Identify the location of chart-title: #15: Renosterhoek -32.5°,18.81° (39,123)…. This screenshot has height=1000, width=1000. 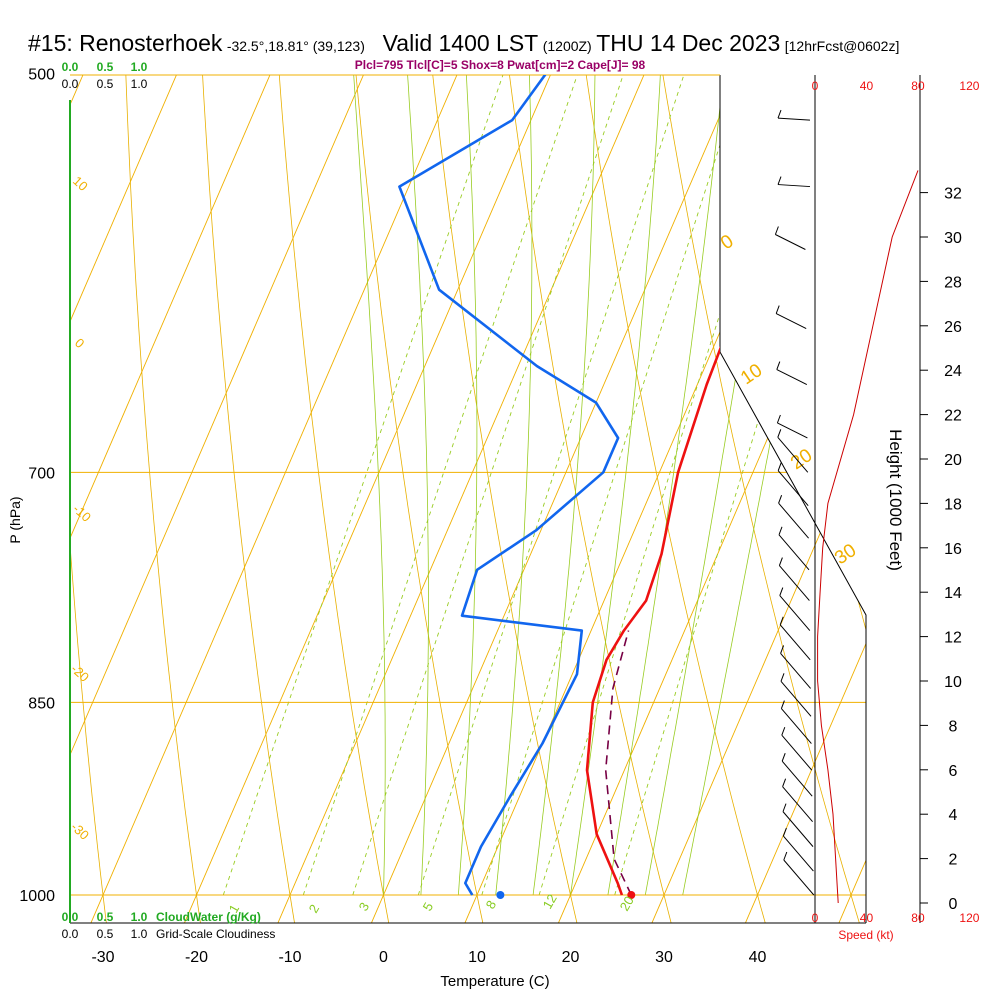
(463, 43).